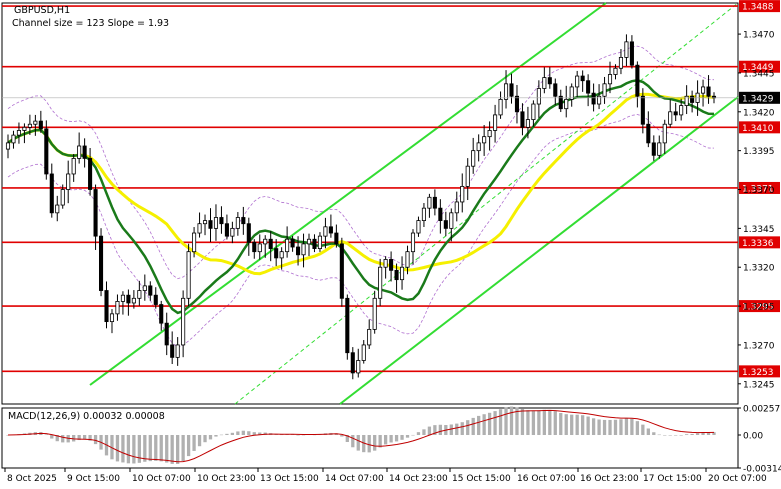 This screenshot has height=489, width=781. Describe the element at coordinates (672, 479) in the screenshot. I see `time-tick-label: 17 Oct 15:00` at that location.